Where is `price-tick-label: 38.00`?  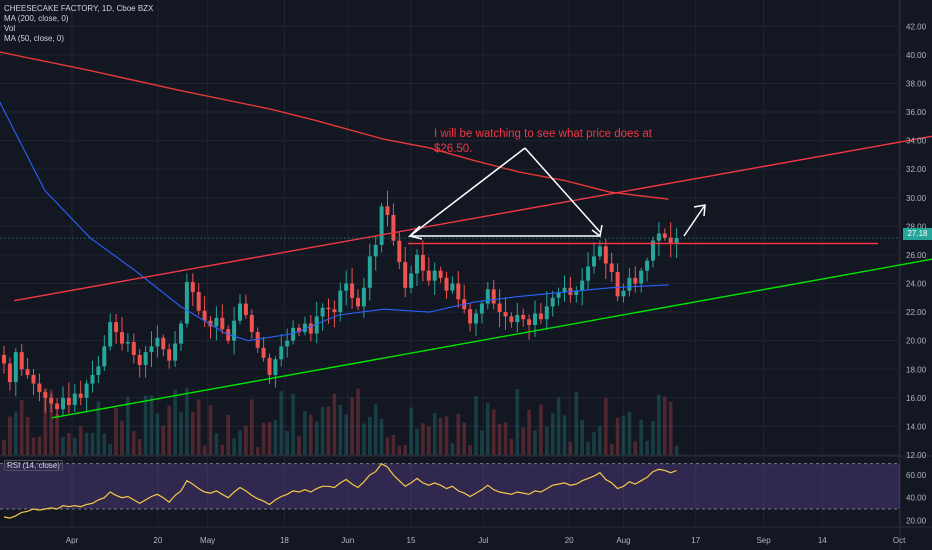
price-tick-label: 38.00 is located at coordinates (916, 83).